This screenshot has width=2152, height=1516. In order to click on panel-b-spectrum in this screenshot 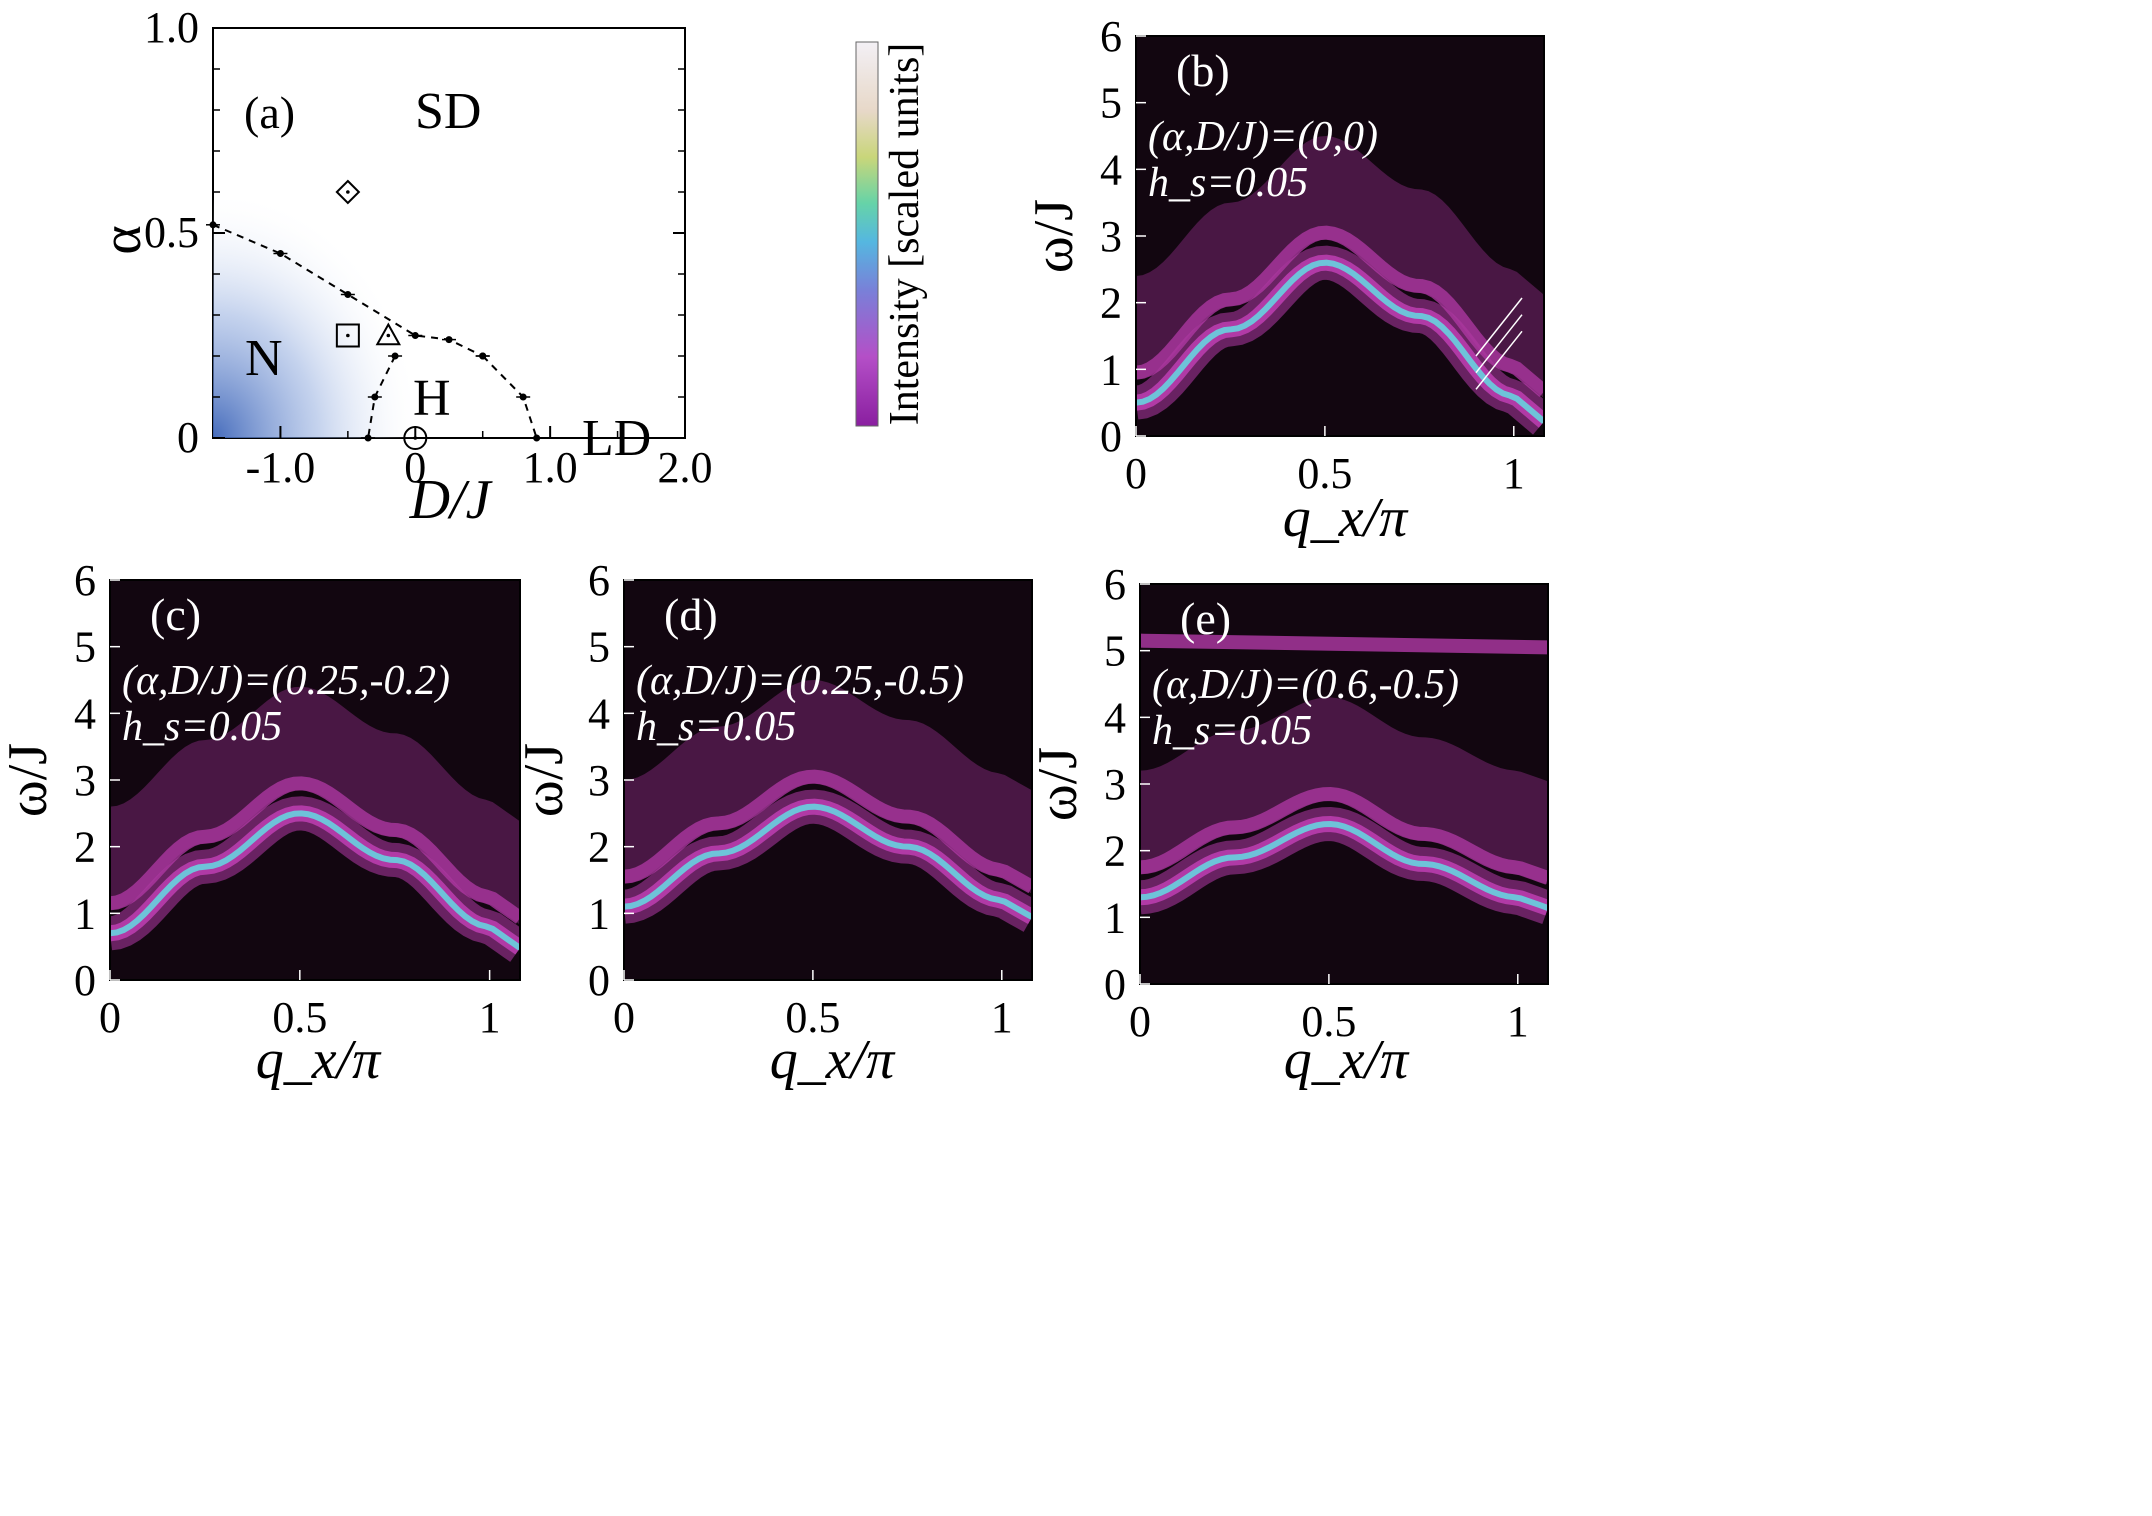, I will do `click(1340, 285)`.